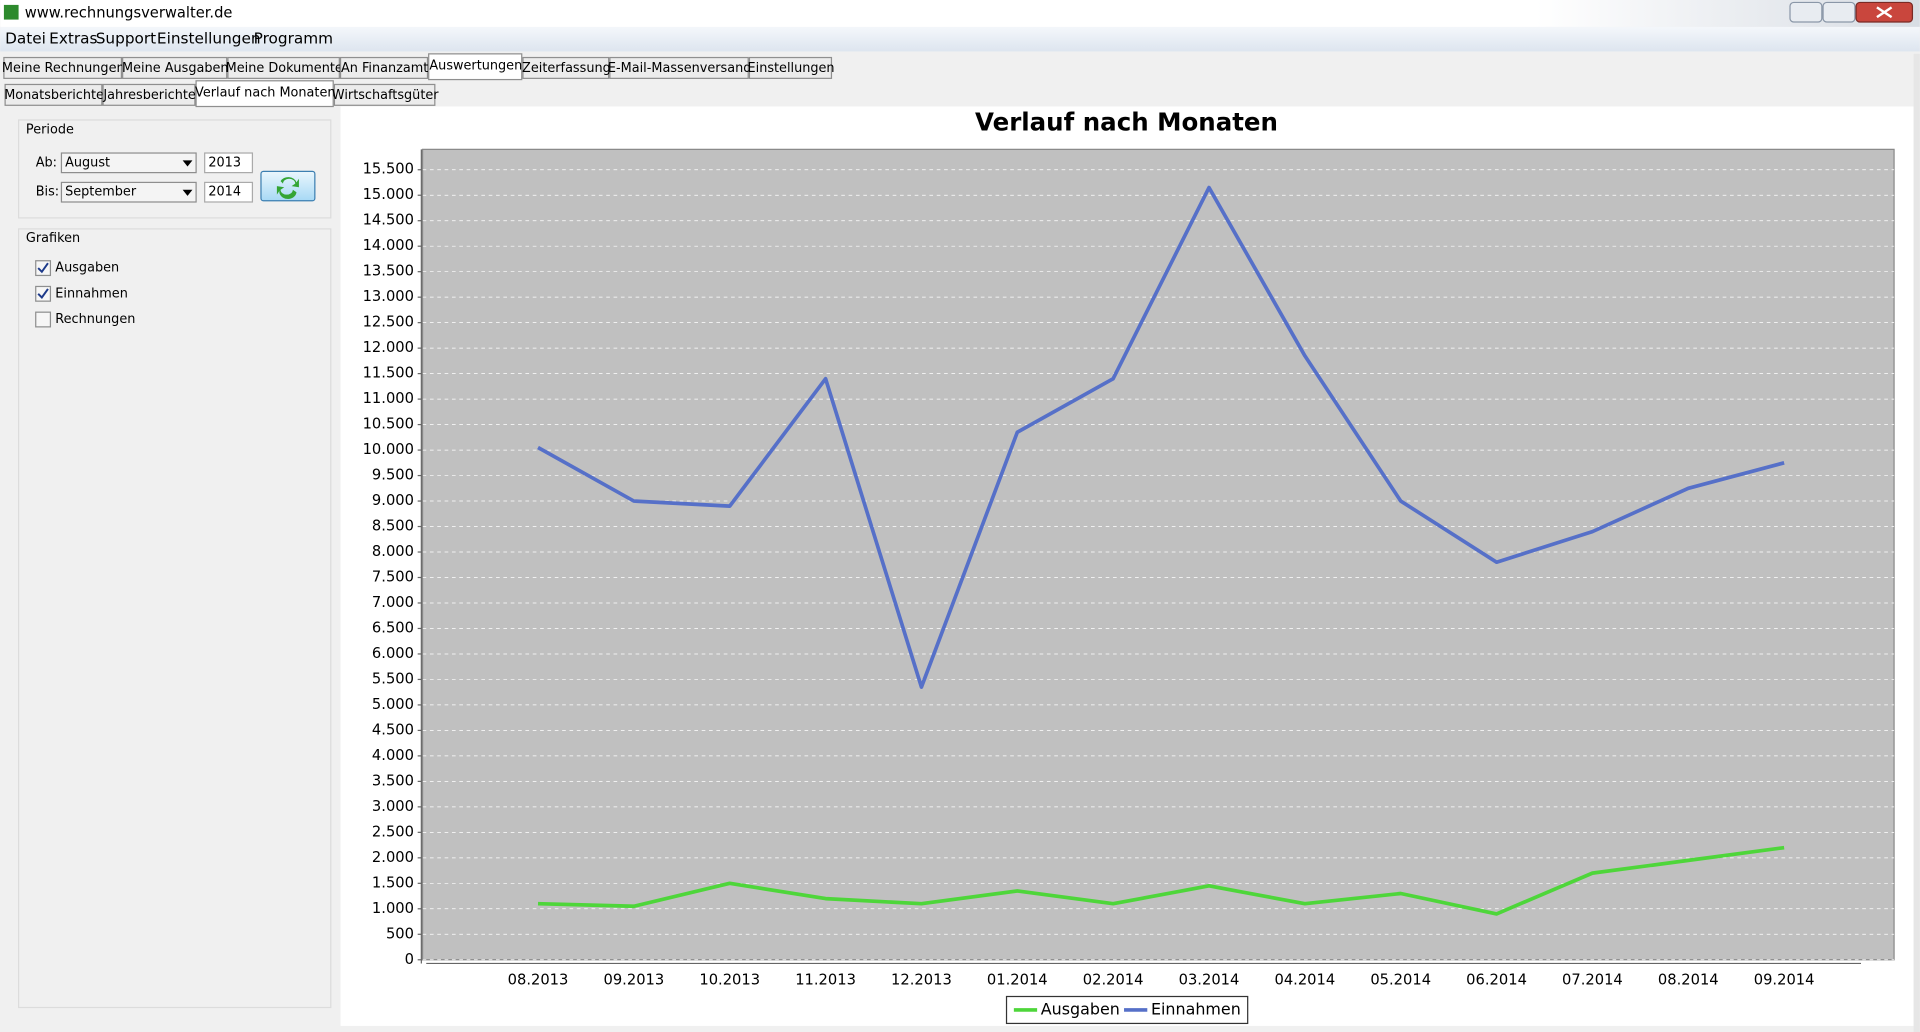 This screenshot has width=1920, height=1032. I want to click on window-title: www.rechnungsverwalter.de, so click(129, 12).